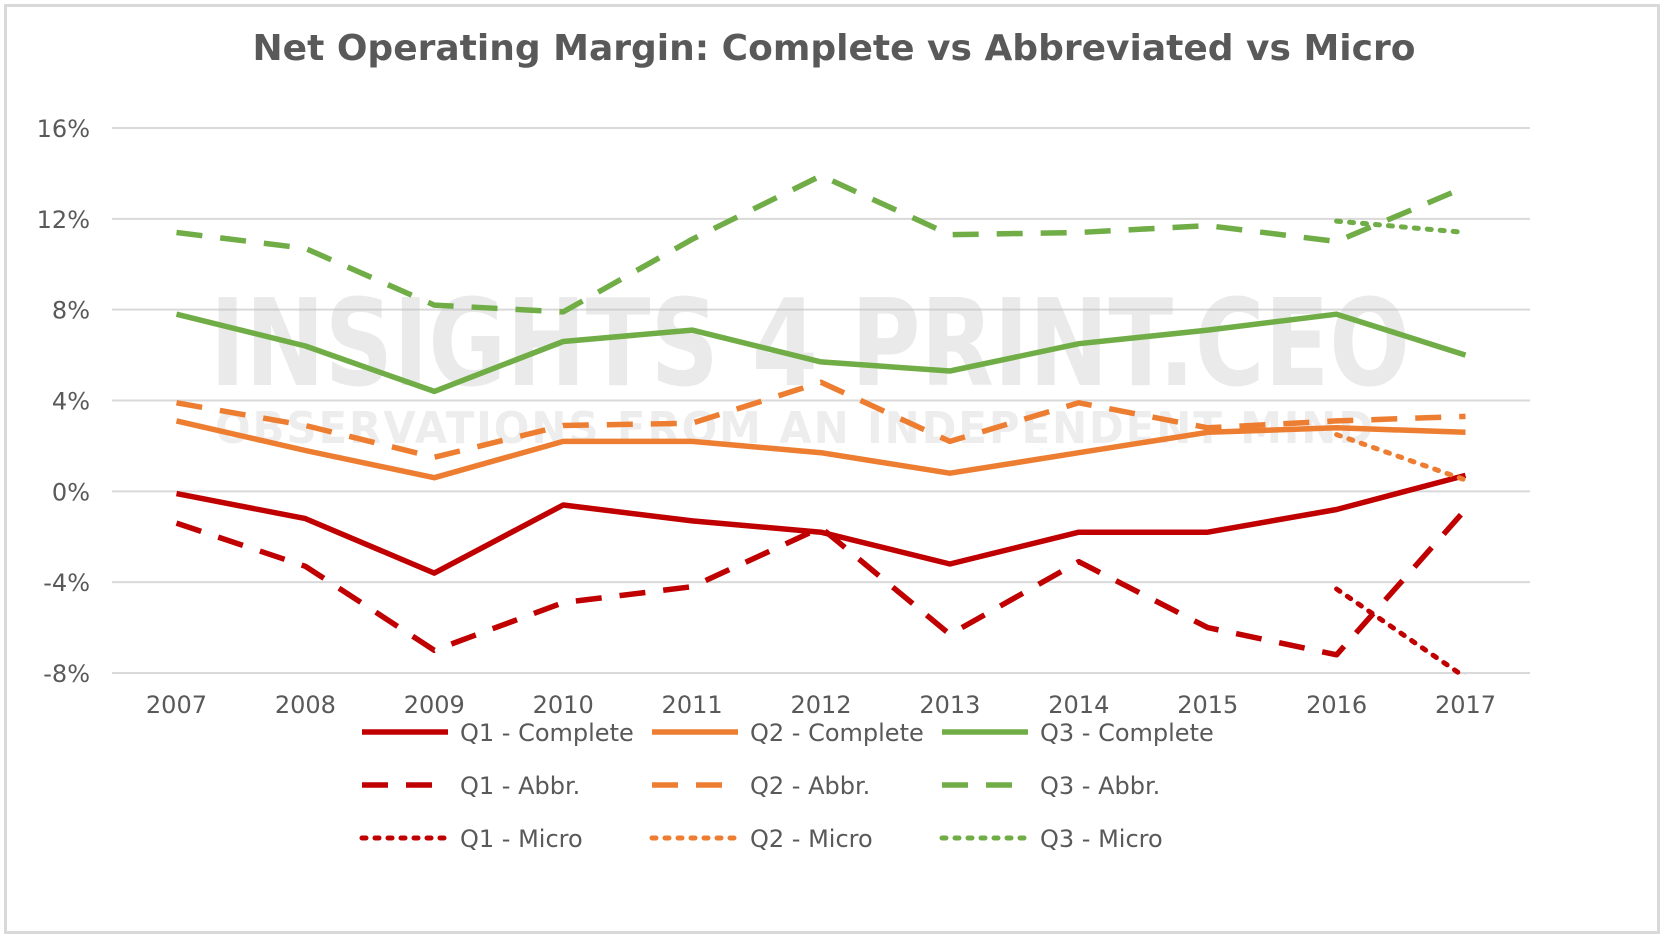 The height and width of the screenshot is (940, 1668). What do you see at coordinates (305, 705) in the screenshot?
I see `x-tick-label: 2008` at bounding box center [305, 705].